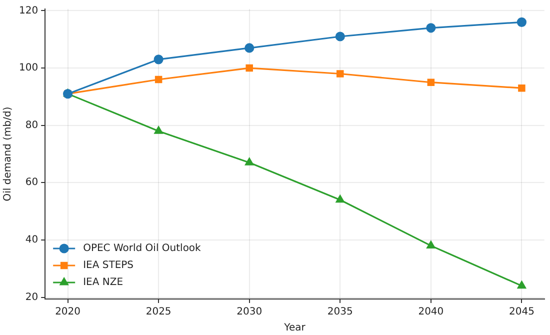  I want to click on x-tick-label: 2040, so click(431, 312).